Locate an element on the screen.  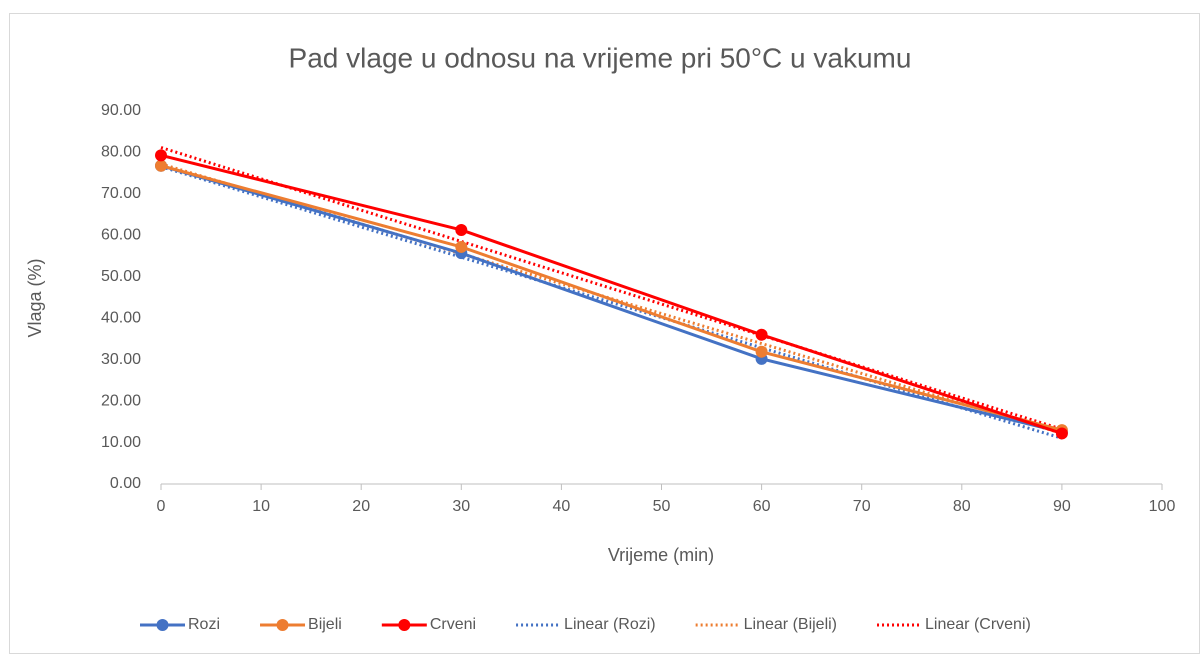
y-tick-label: 0.00 is located at coordinates (125, 483).